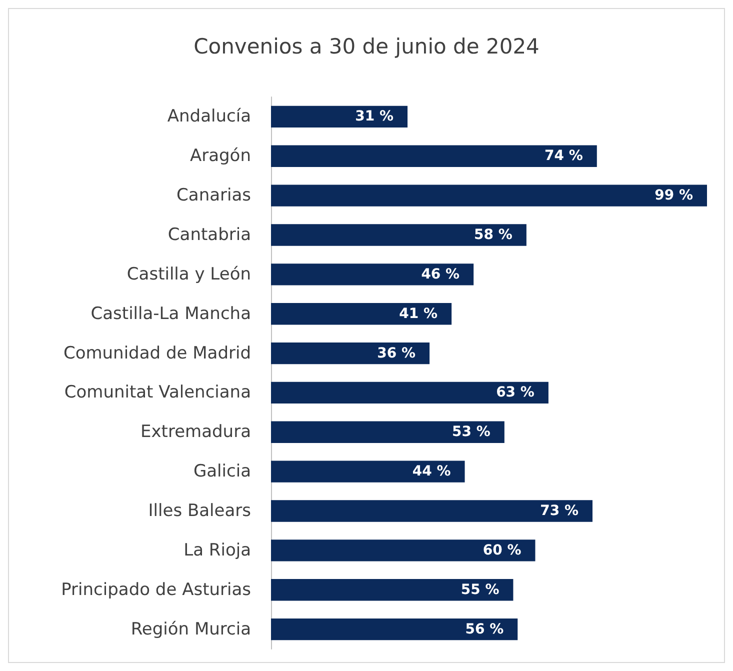 The width and height of the screenshot is (733, 671). What do you see at coordinates (200, 511) in the screenshot?
I see `y-tick-label: Illes Balears` at bounding box center [200, 511].